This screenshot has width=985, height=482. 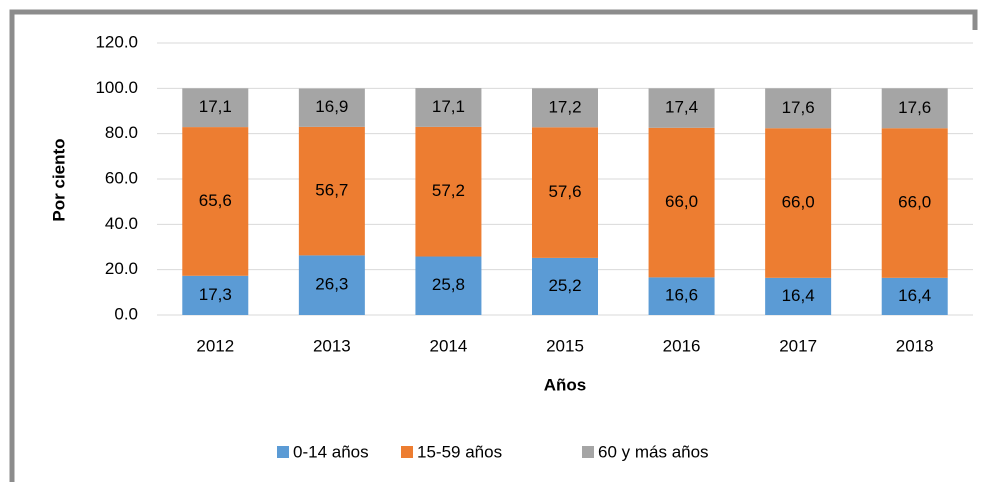 What do you see at coordinates (215, 345) in the screenshot?
I see `x-tick-label: 2012` at bounding box center [215, 345].